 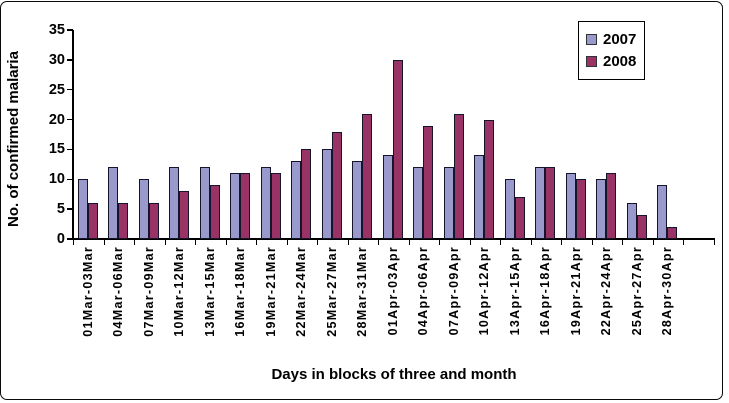 I want to click on y-tick-label: 15, so click(x=56, y=149).